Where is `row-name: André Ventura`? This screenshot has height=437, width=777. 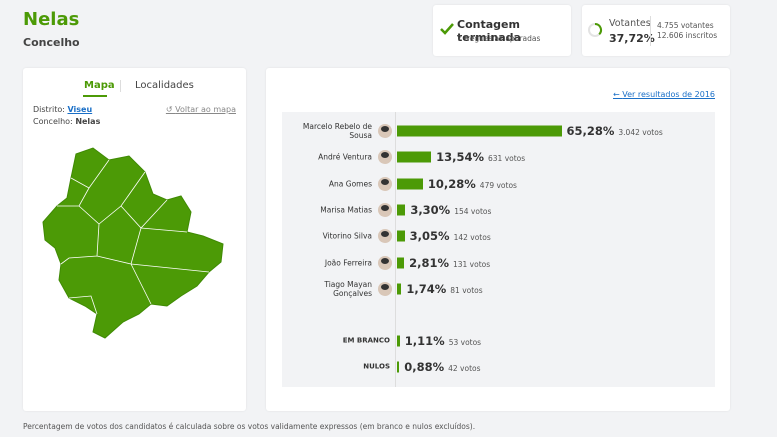 row-name: André Ventura is located at coordinates (345, 157).